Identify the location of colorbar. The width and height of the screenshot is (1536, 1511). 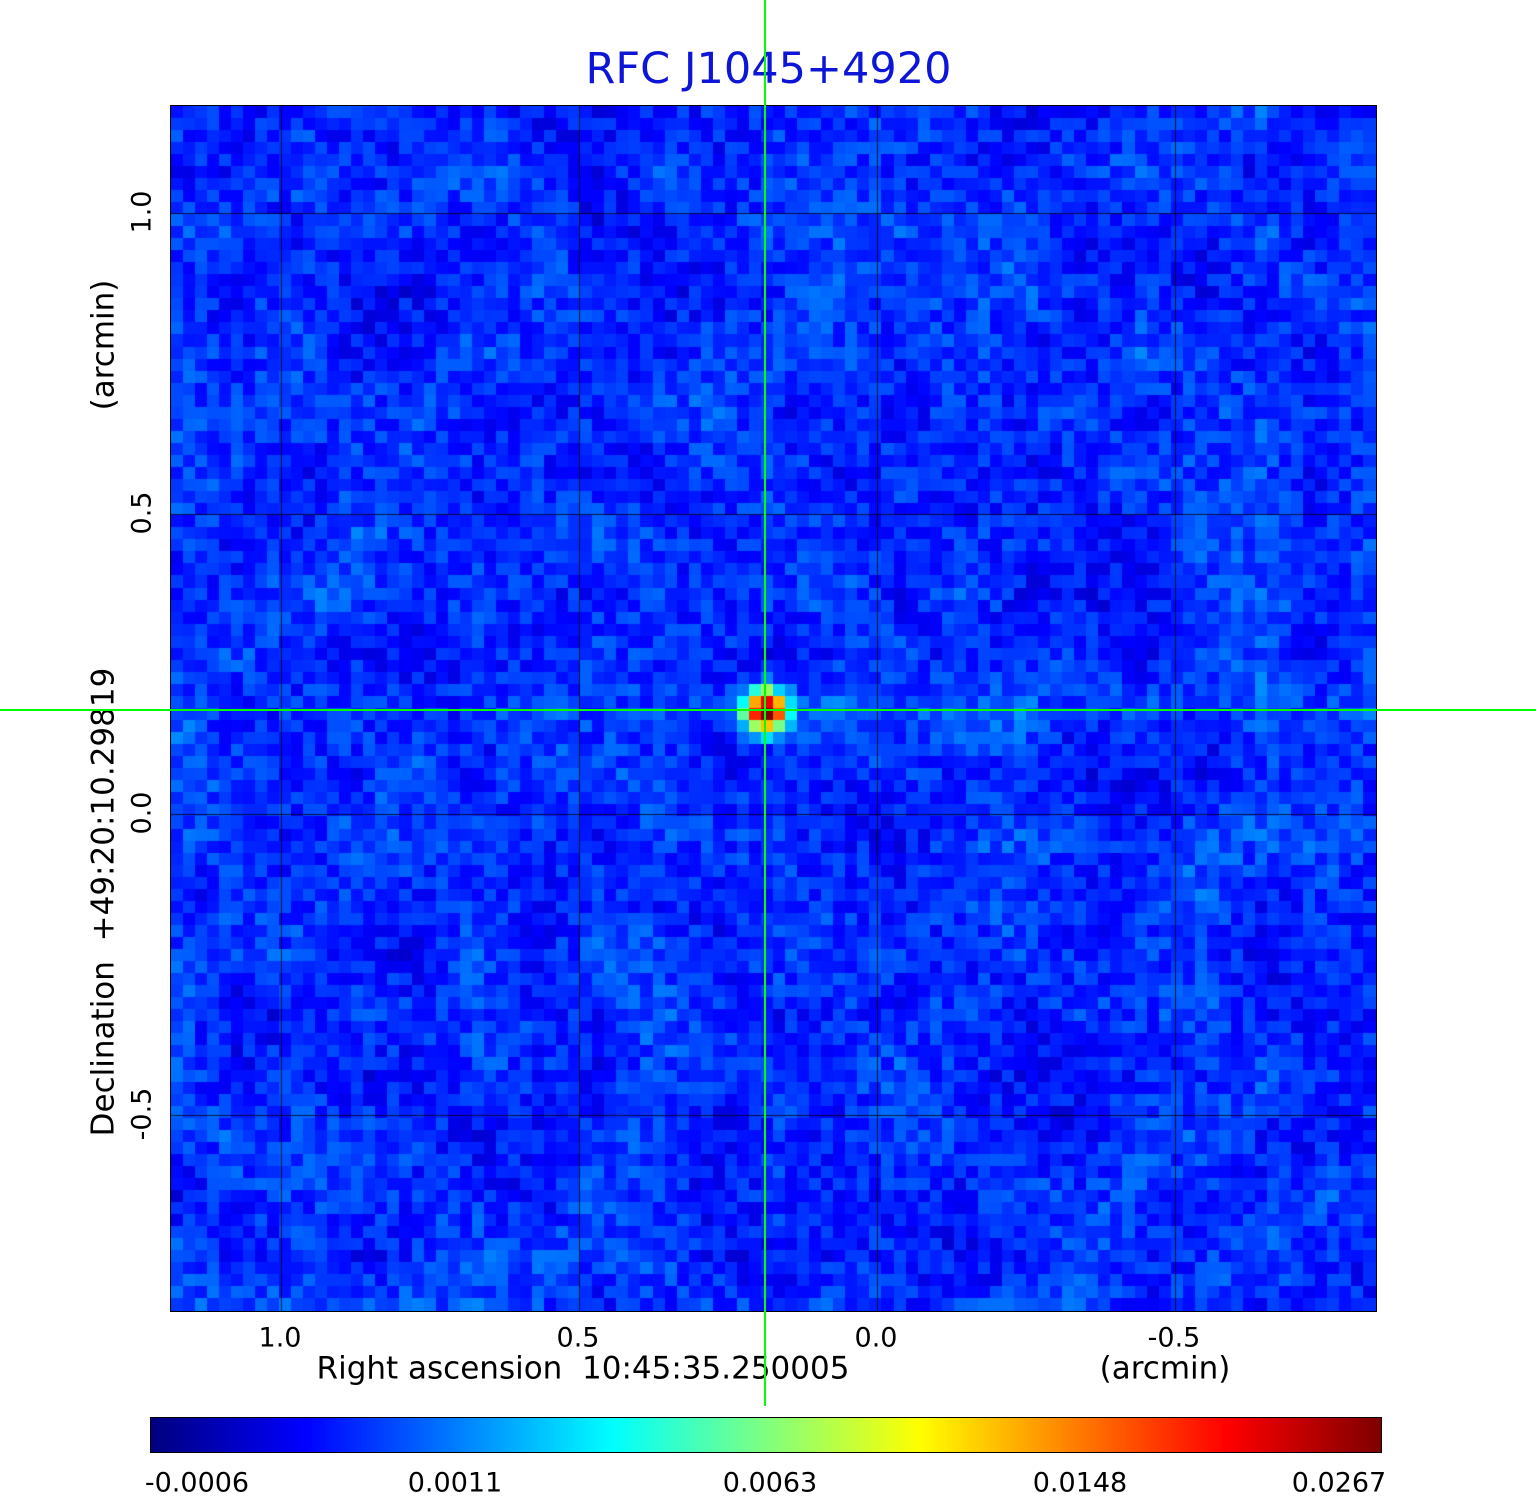
(766, 1435).